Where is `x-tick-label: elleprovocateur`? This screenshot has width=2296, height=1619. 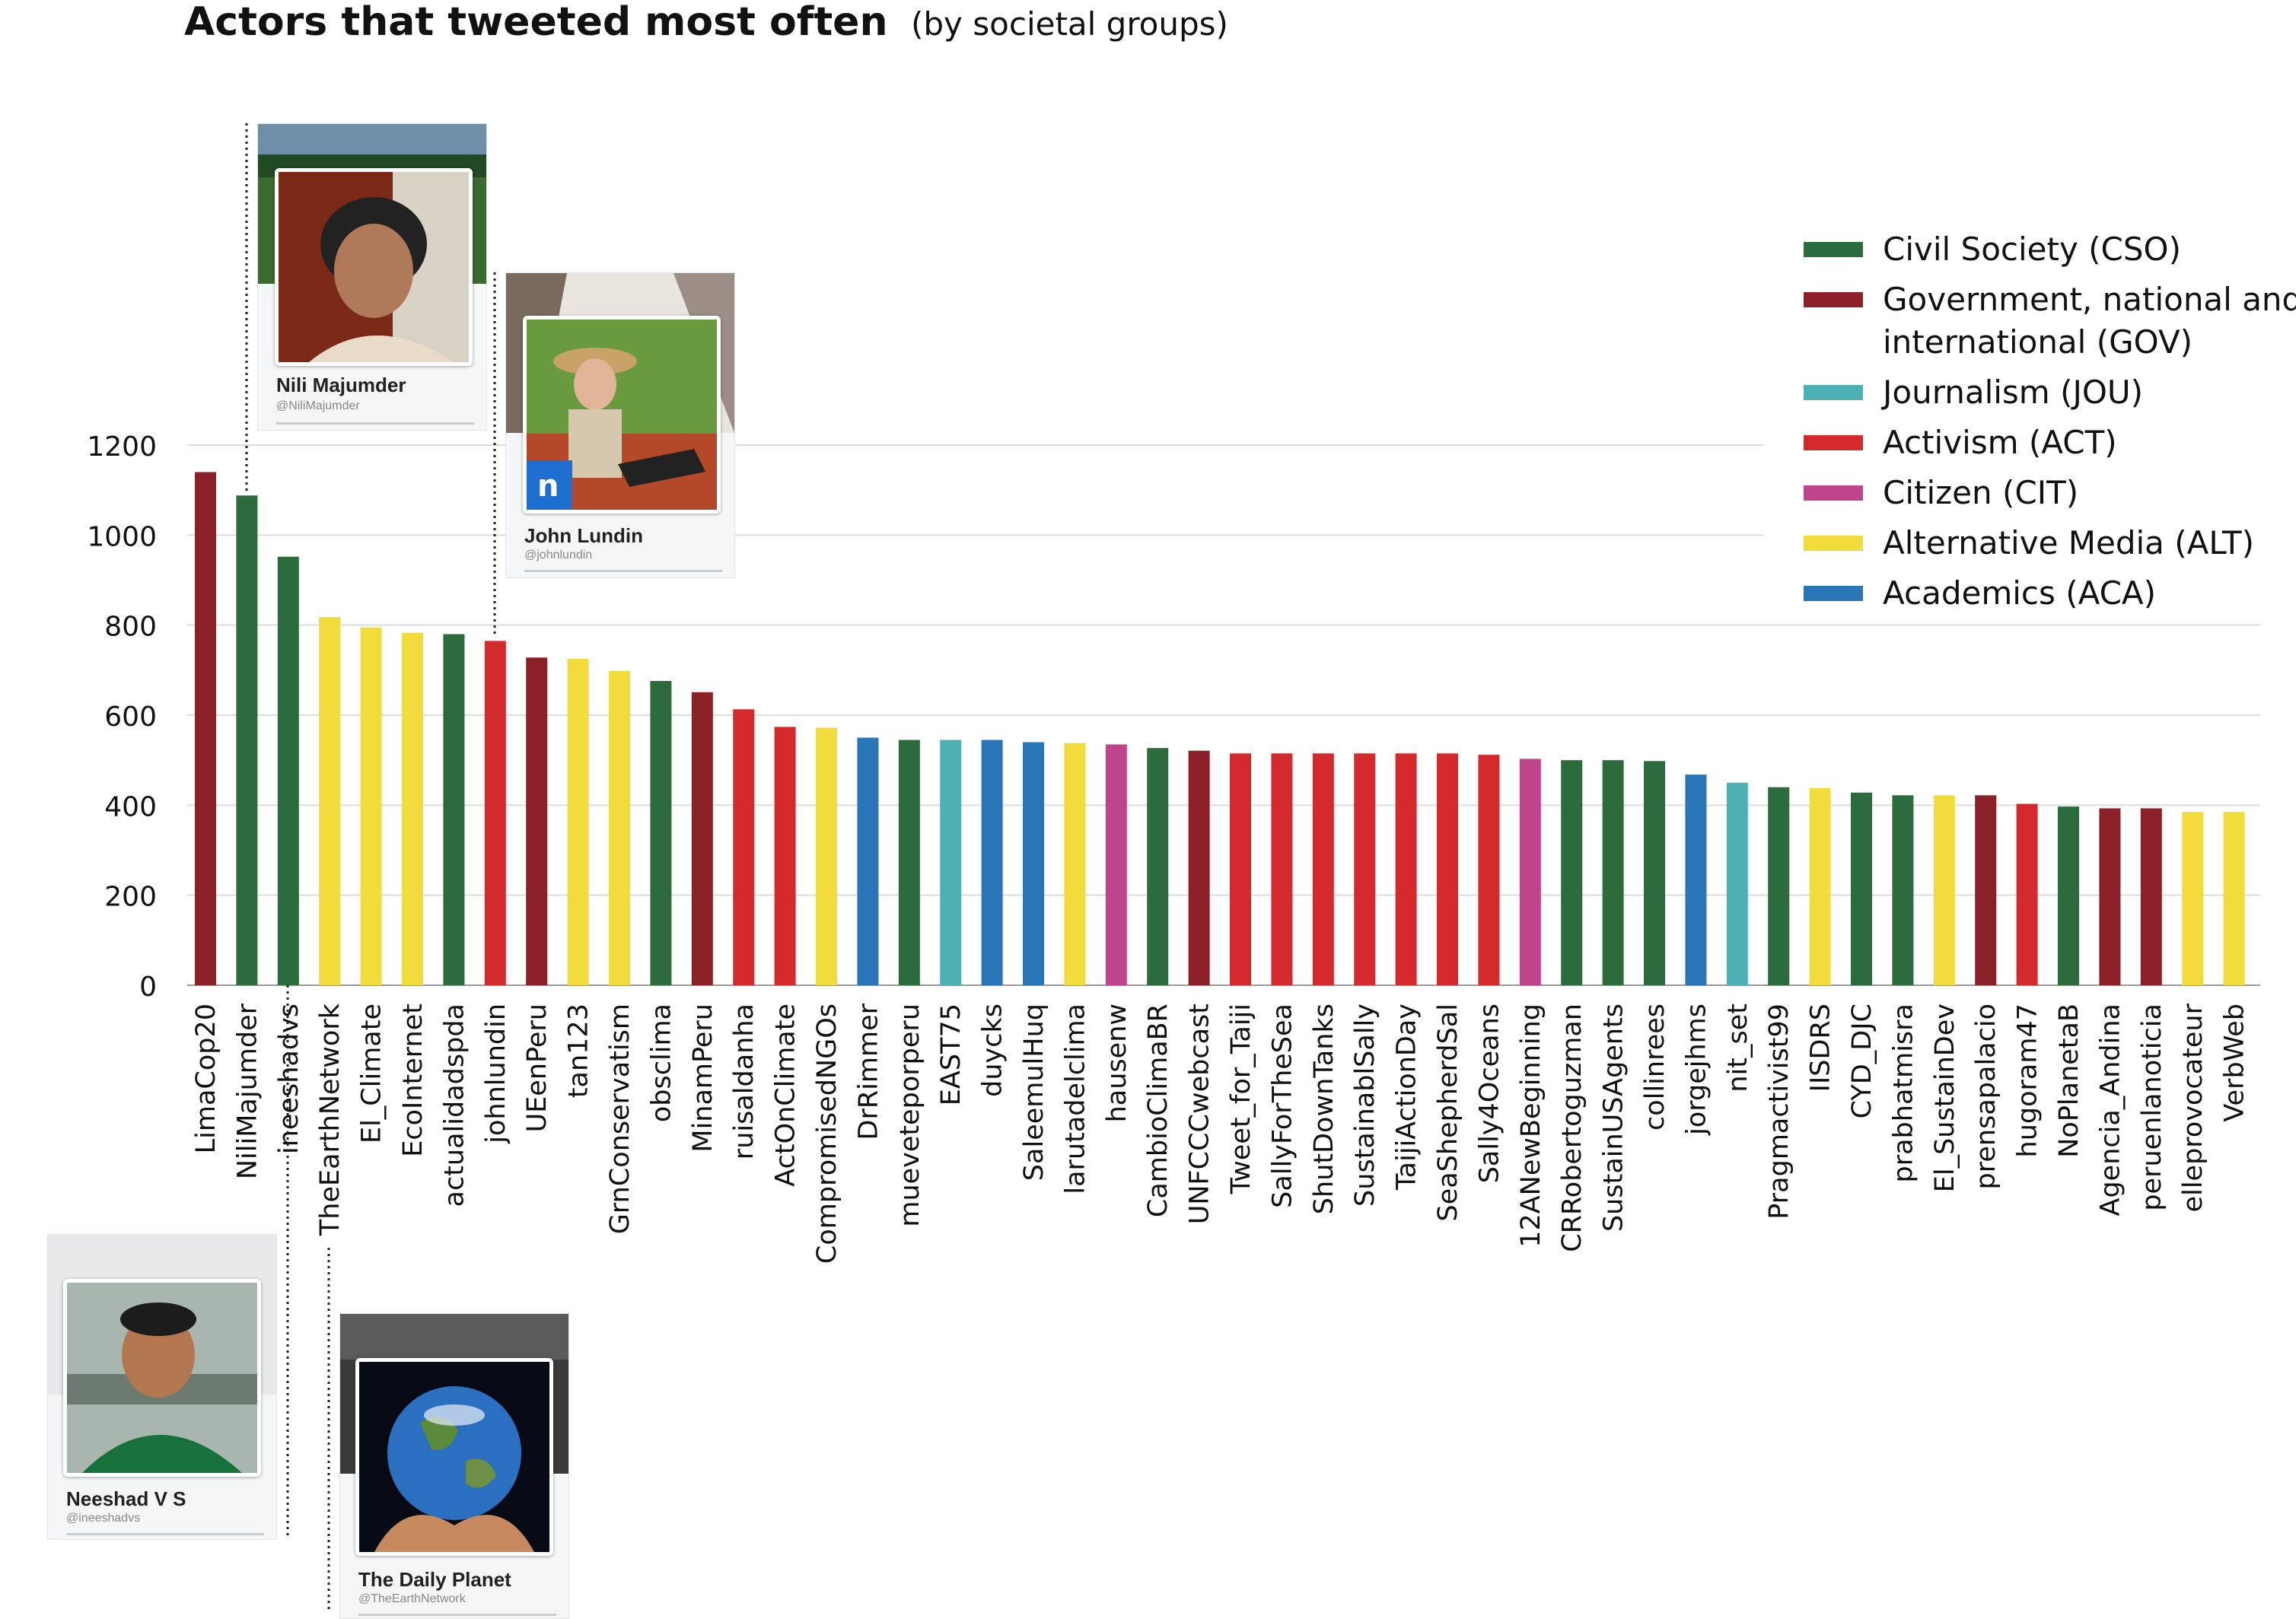 x-tick-label: elleprovocateur is located at coordinates (2193, 1107).